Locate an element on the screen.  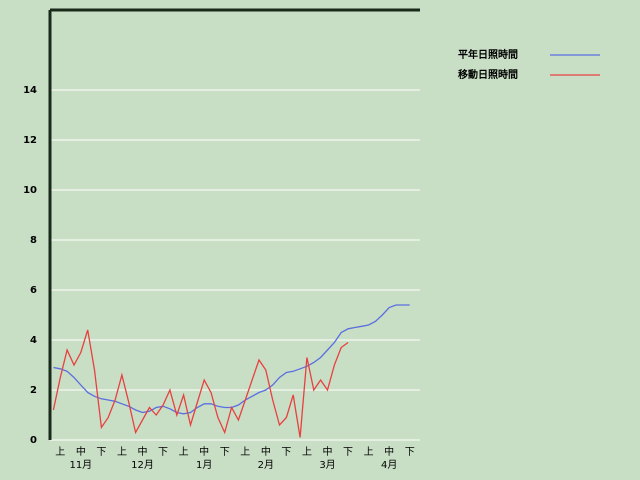
y-tick-label: 12 is located at coordinates (30, 140).